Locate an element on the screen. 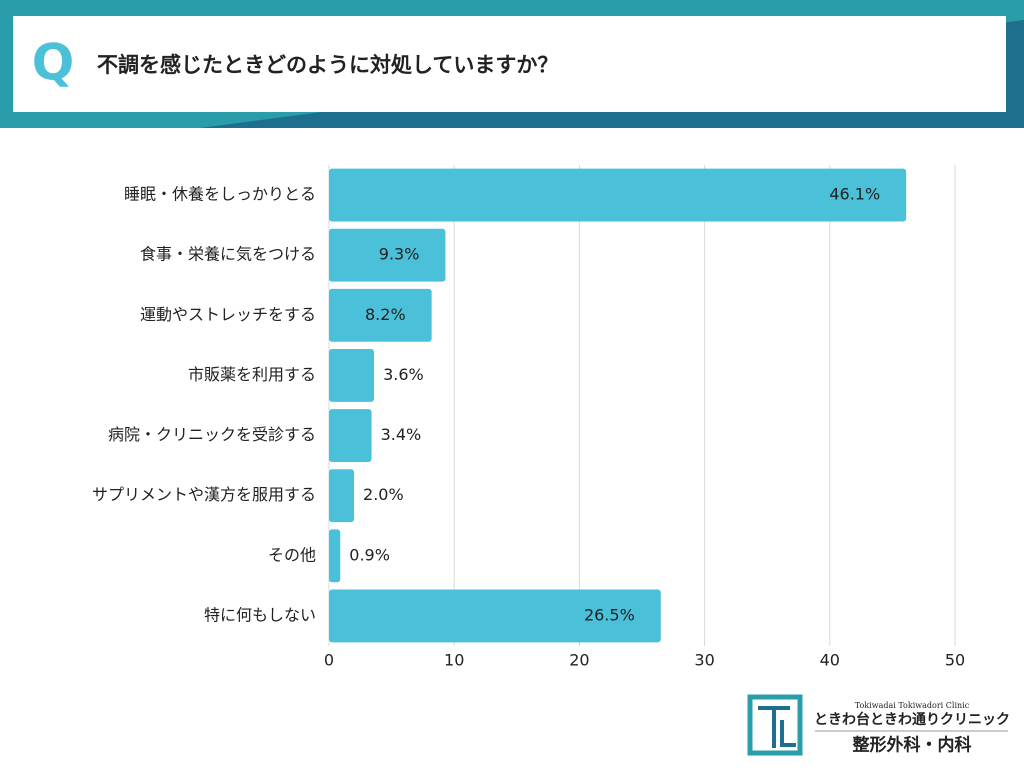  category-label: 病院・クリニックを受診する is located at coordinates (212, 434).